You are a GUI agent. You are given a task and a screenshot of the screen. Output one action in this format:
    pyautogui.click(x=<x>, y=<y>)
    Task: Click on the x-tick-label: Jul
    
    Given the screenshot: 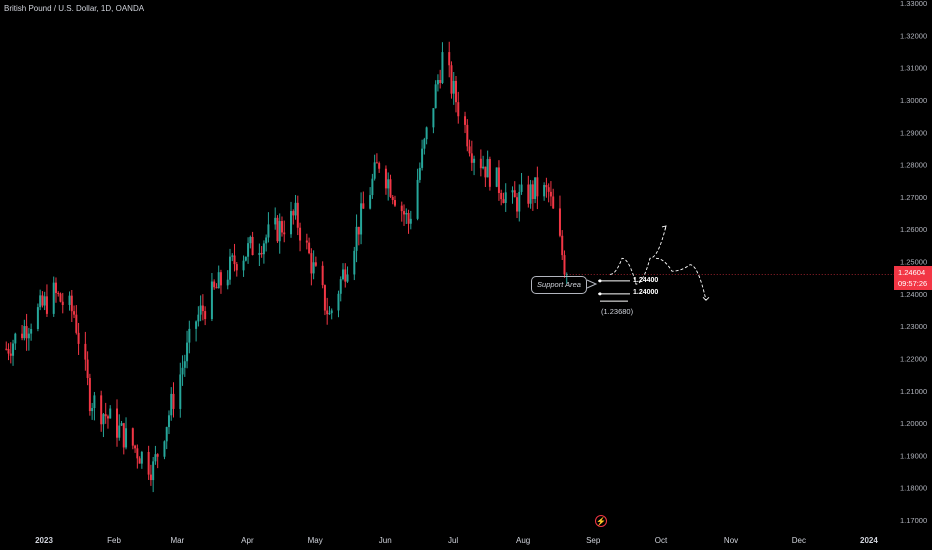 What is the action you would take?
    pyautogui.click(x=453, y=540)
    